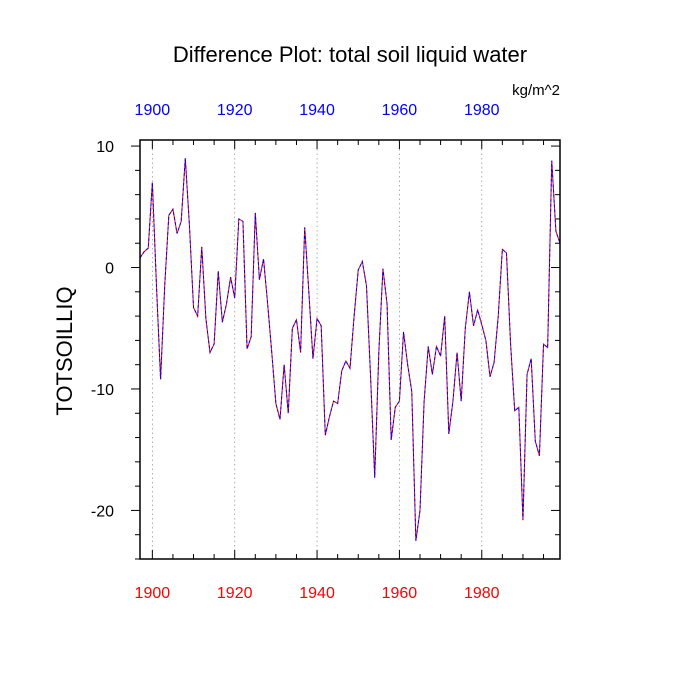  What do you see at coordinates (400, 110) in the screenshot?
I see `top-tick-label: 1960` at bounding box center [400, 110].